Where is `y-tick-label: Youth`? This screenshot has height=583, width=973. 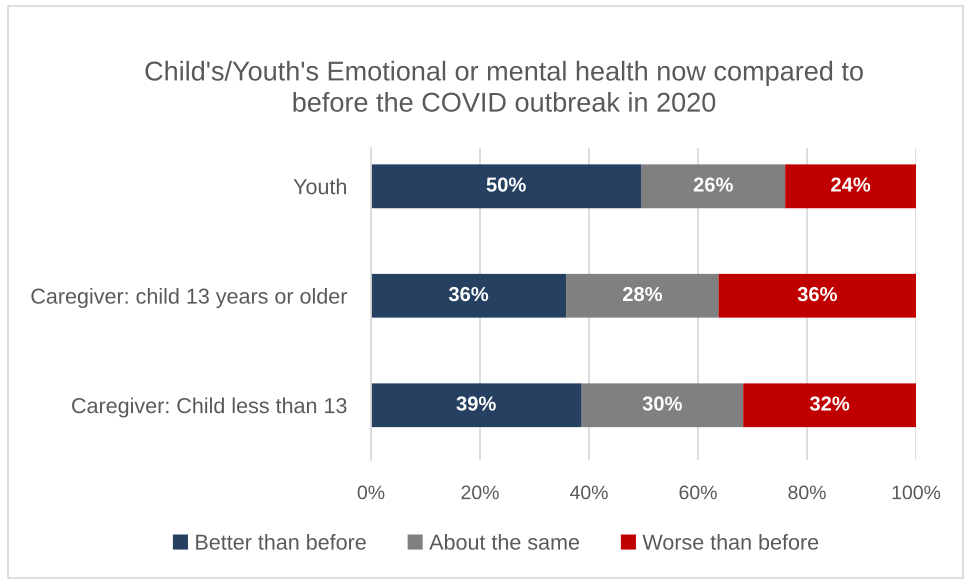 y-tick-label: Youth is located at coordinates (320, 186).